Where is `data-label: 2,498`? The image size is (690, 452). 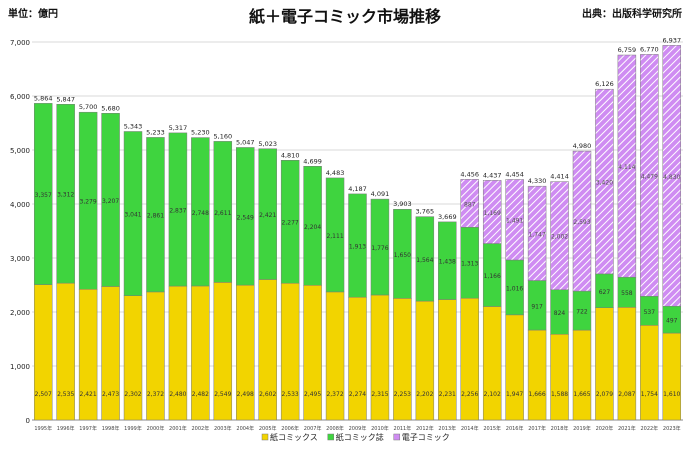
data-label: 2,498 is located at coordinates (245, 394).